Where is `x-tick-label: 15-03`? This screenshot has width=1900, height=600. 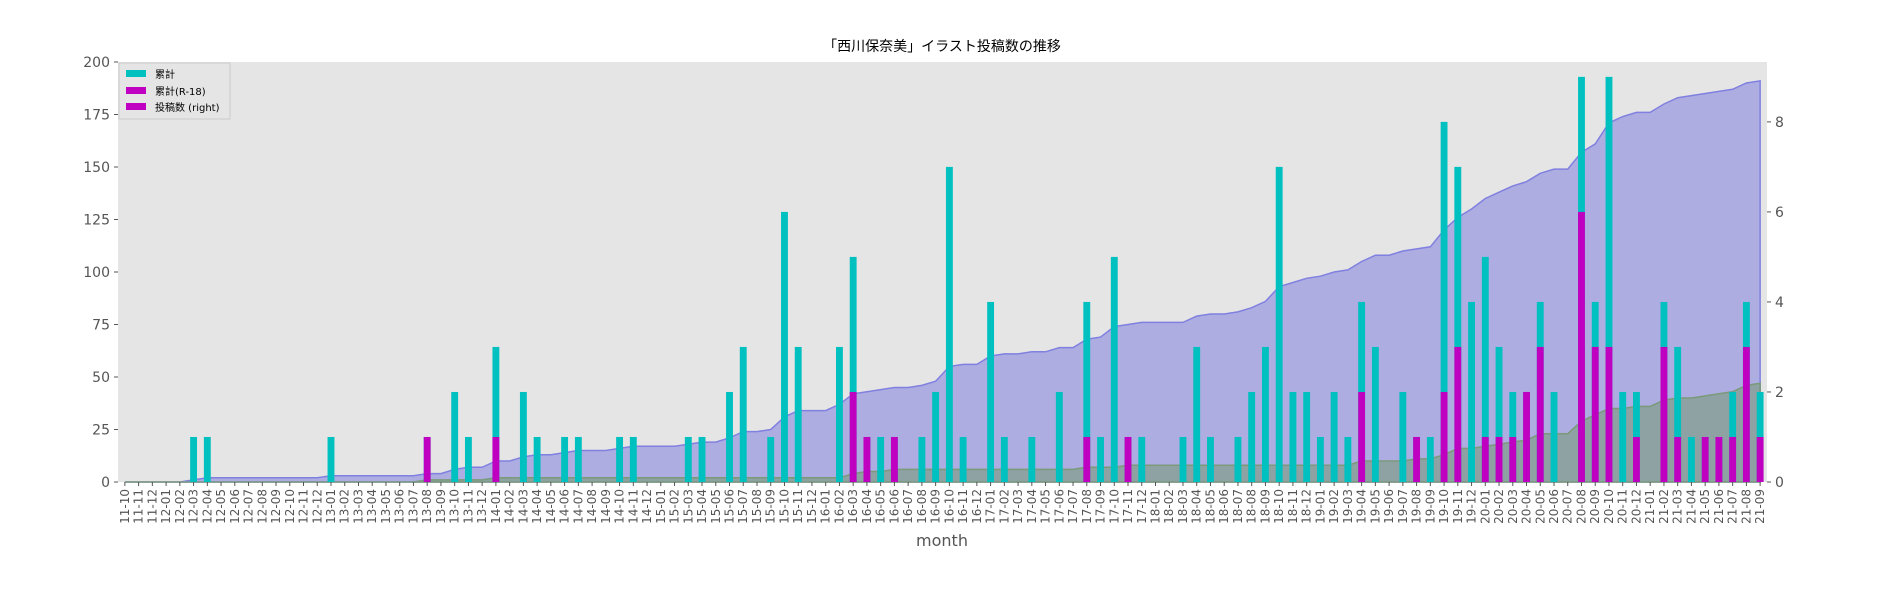
x-tick-label: 15-03 is located at coordinates (688, 506).